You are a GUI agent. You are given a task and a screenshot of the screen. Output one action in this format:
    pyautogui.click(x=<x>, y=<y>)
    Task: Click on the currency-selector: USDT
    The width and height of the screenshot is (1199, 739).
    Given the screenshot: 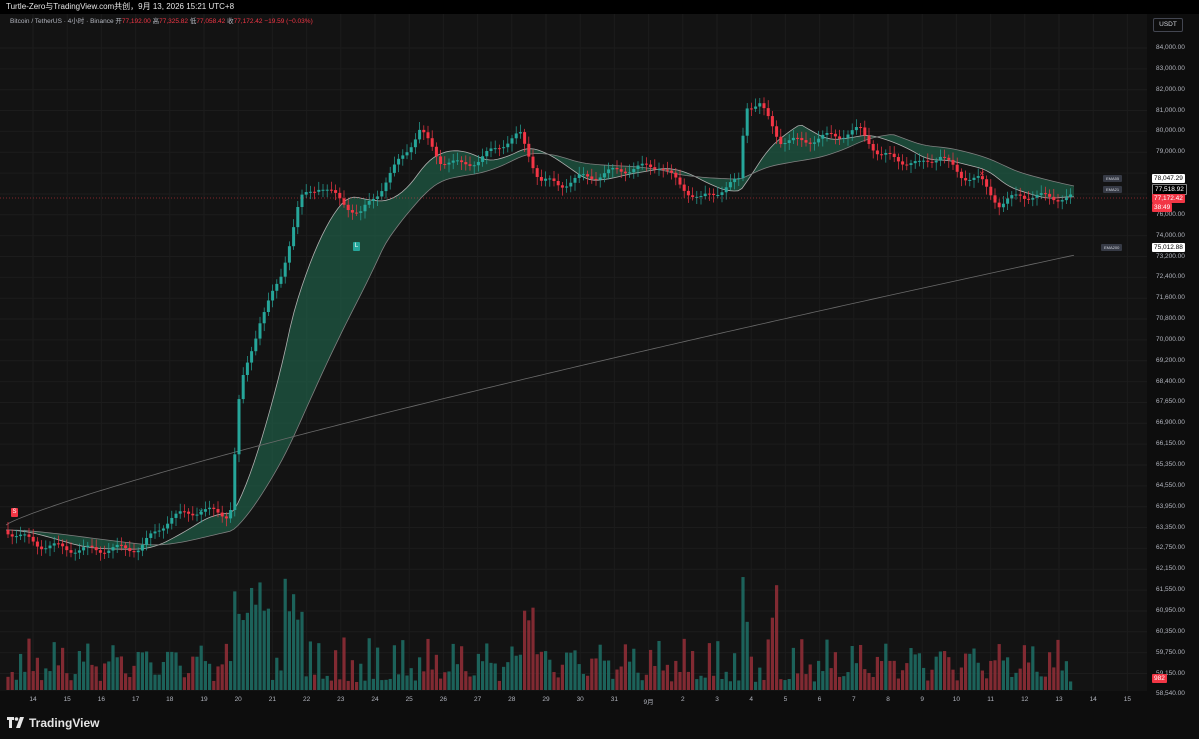 What is the action you would take?
    pyautogui.click(x=1168, y=25)
    